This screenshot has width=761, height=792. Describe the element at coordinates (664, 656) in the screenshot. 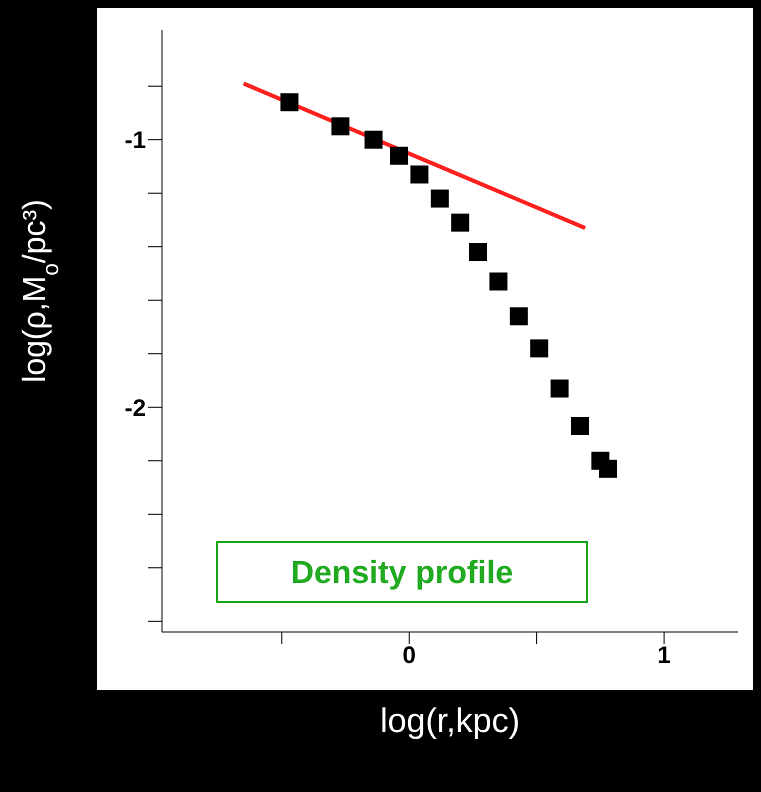

I see `x-tick-label: 1` at that location.